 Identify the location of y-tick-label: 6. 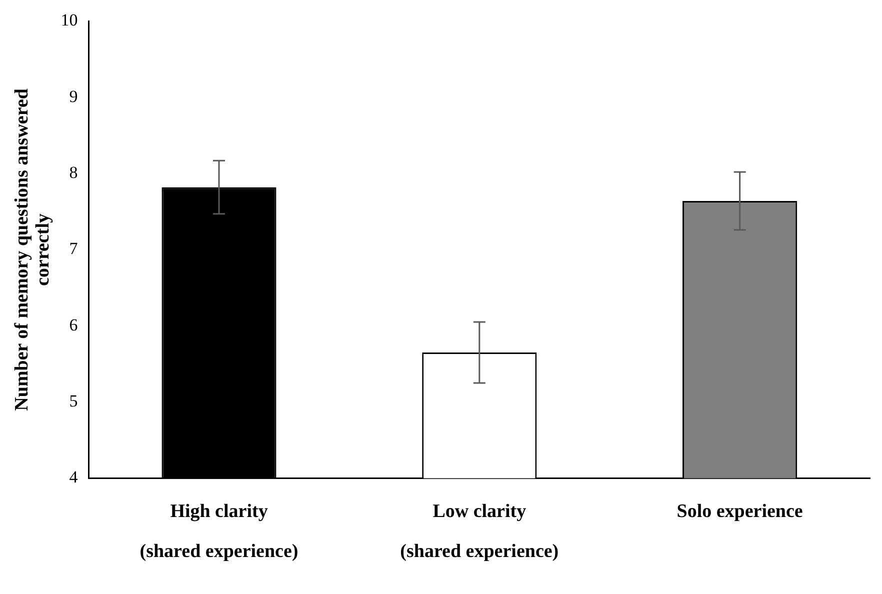
(73, 324).